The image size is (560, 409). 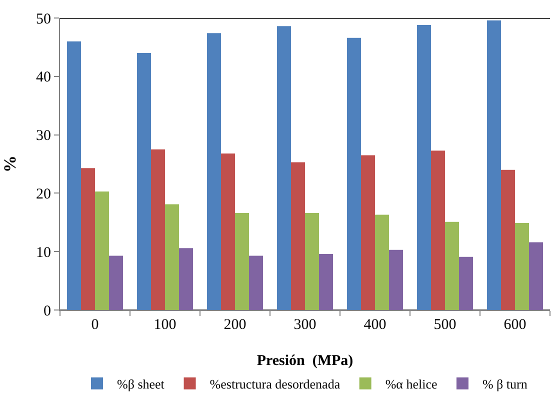 What do you see at coordinates (375, 325) in the screenshot?
I see `x-tick-label: 400` at bounding box center [375, 325].